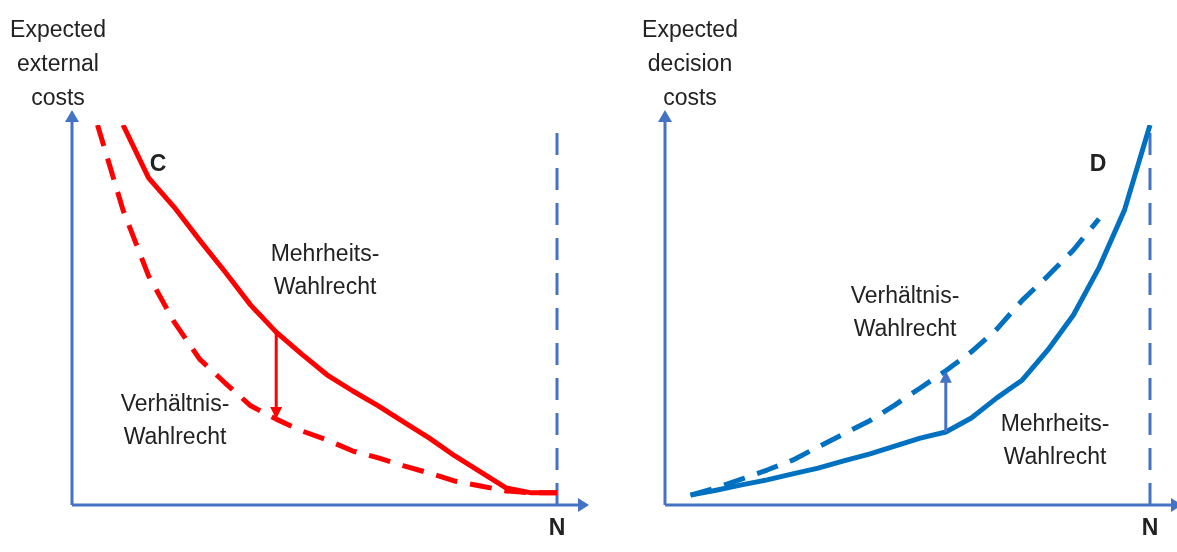  What do you see at coordinates (175, 420) in the screenshot?
I see `legend-label: Verhältnis-Wahlrecht` at bounding box center [175, 420].